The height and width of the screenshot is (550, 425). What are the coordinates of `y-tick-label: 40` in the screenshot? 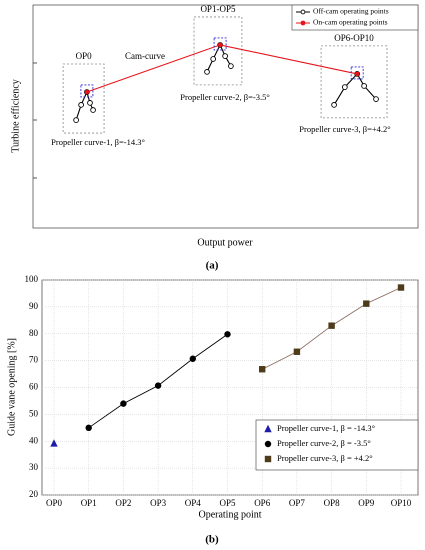 It's located at (34, 440).